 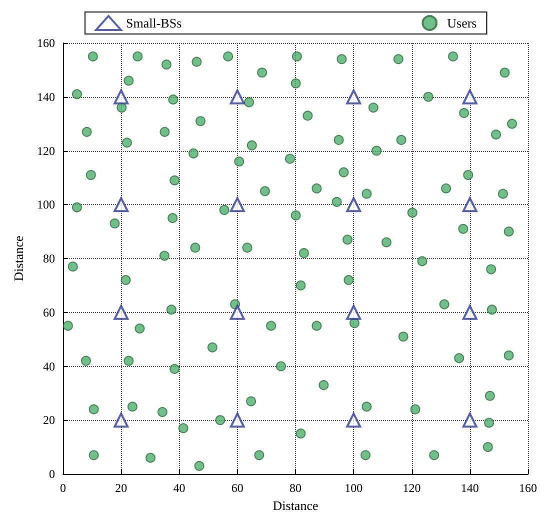 What do you see at coordinates (462, 23) in the screenshot?
I see `legend-label: Users` at bounding box center [462, 23].